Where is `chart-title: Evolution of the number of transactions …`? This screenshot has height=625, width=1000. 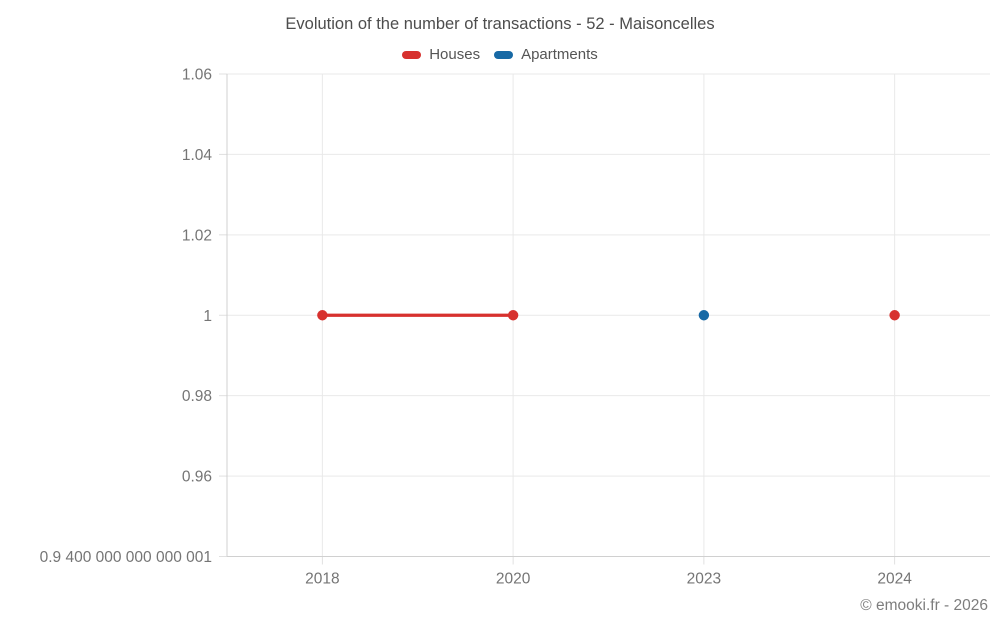
chart-title: Evolution of the number of transactions … is located at coordinates (500, 24).